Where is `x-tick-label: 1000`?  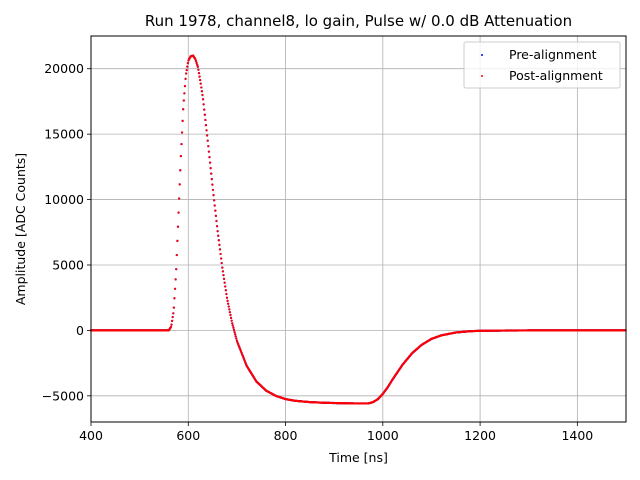
x-tick-label: 1000 is located at coordinates (383, 435).